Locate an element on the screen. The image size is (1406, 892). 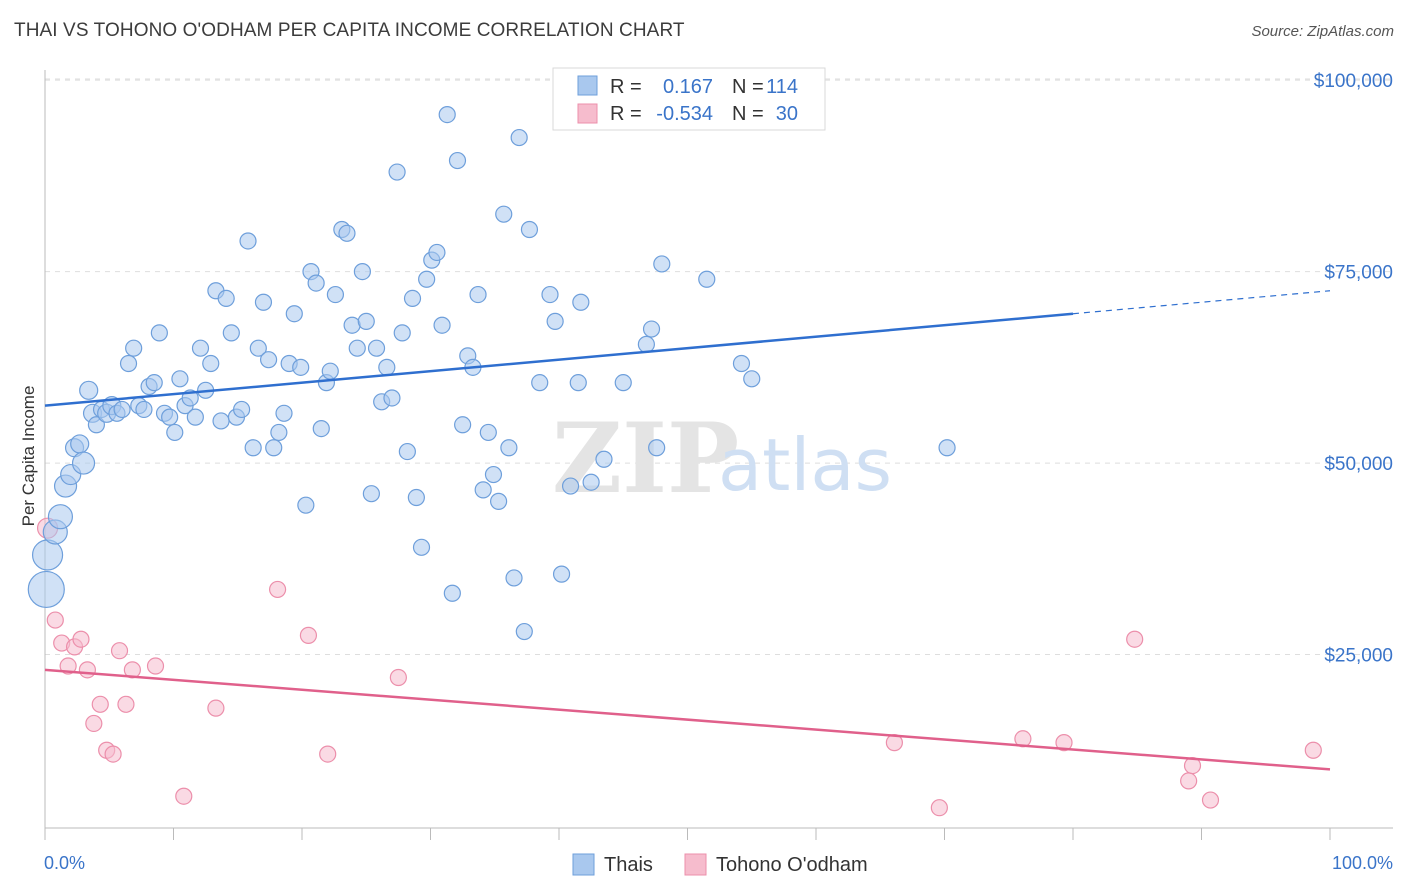
y-tick-label-100000: $100,000 is located at coordinates (1353, 81).